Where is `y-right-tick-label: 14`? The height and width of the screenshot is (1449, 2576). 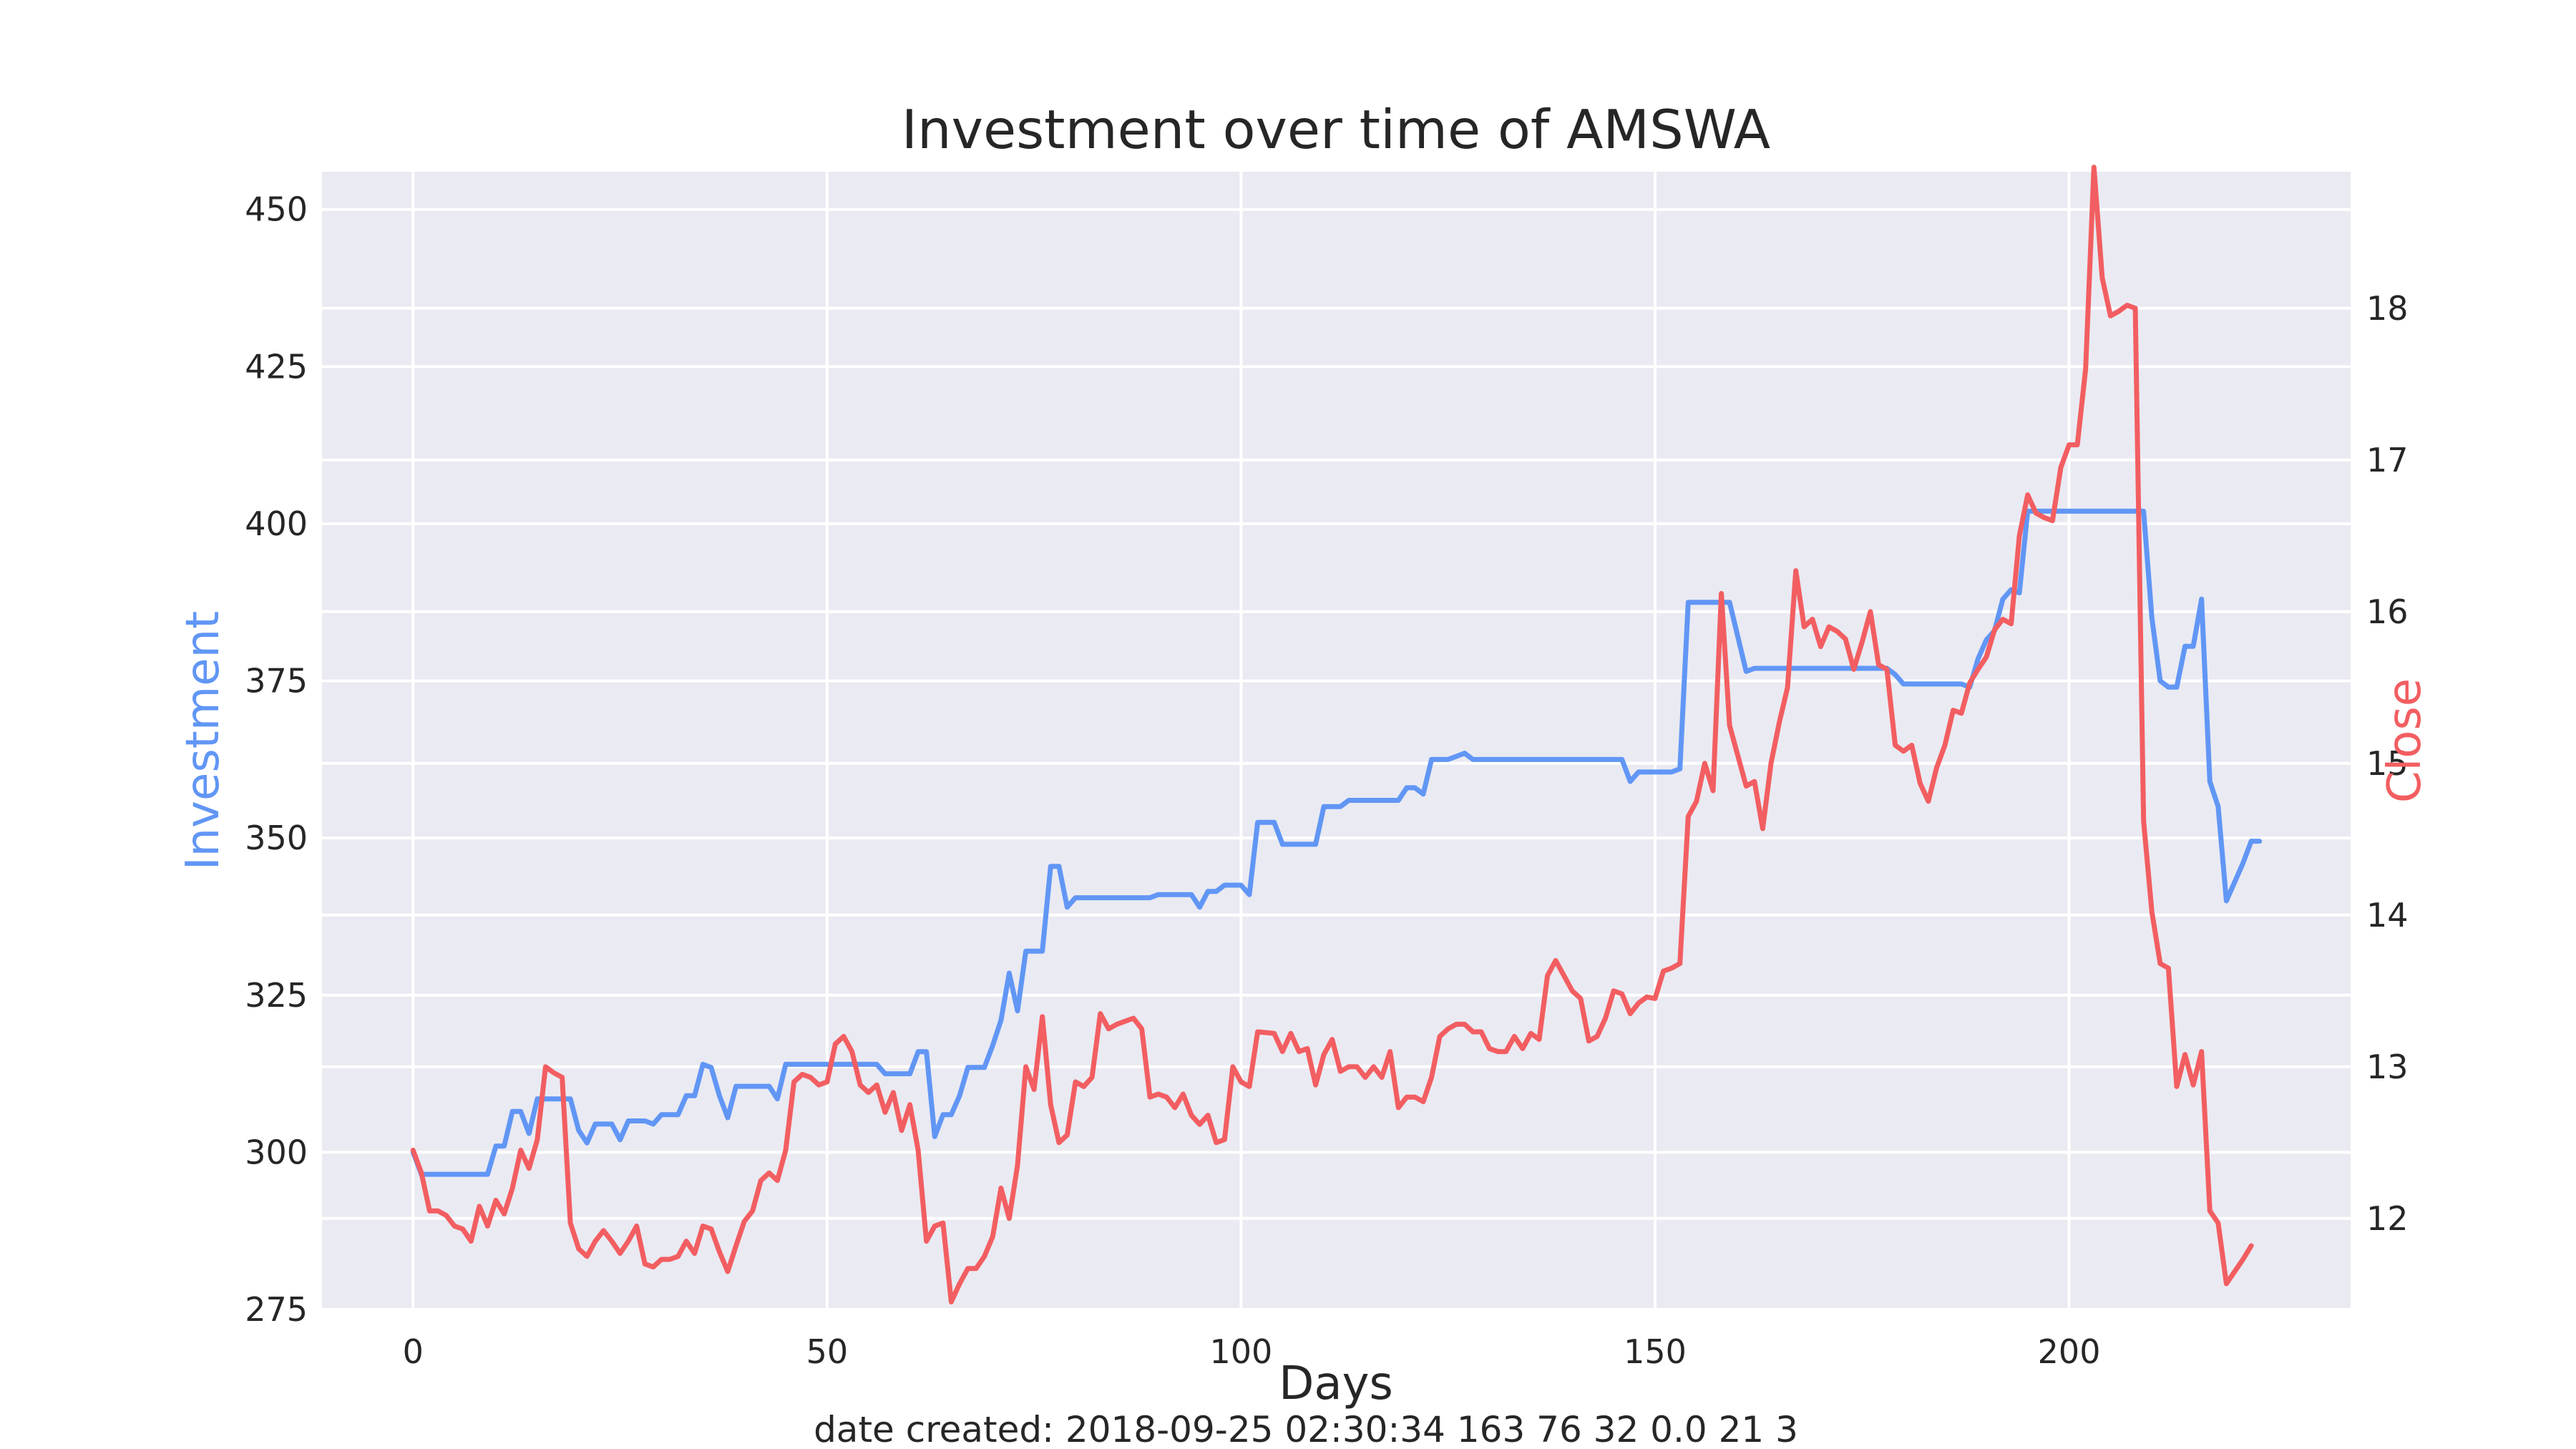
y-right-tick-label: 14 is located at coordinates (2387, 915).